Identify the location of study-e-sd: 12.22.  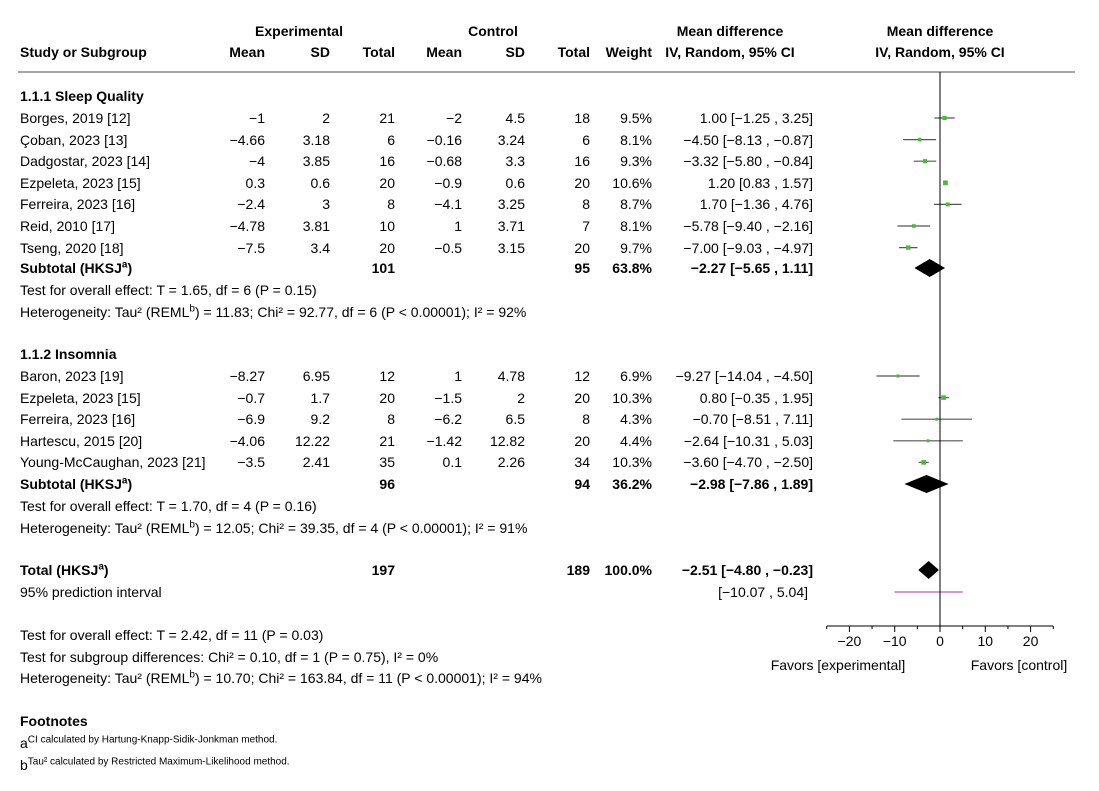
(312, 440).